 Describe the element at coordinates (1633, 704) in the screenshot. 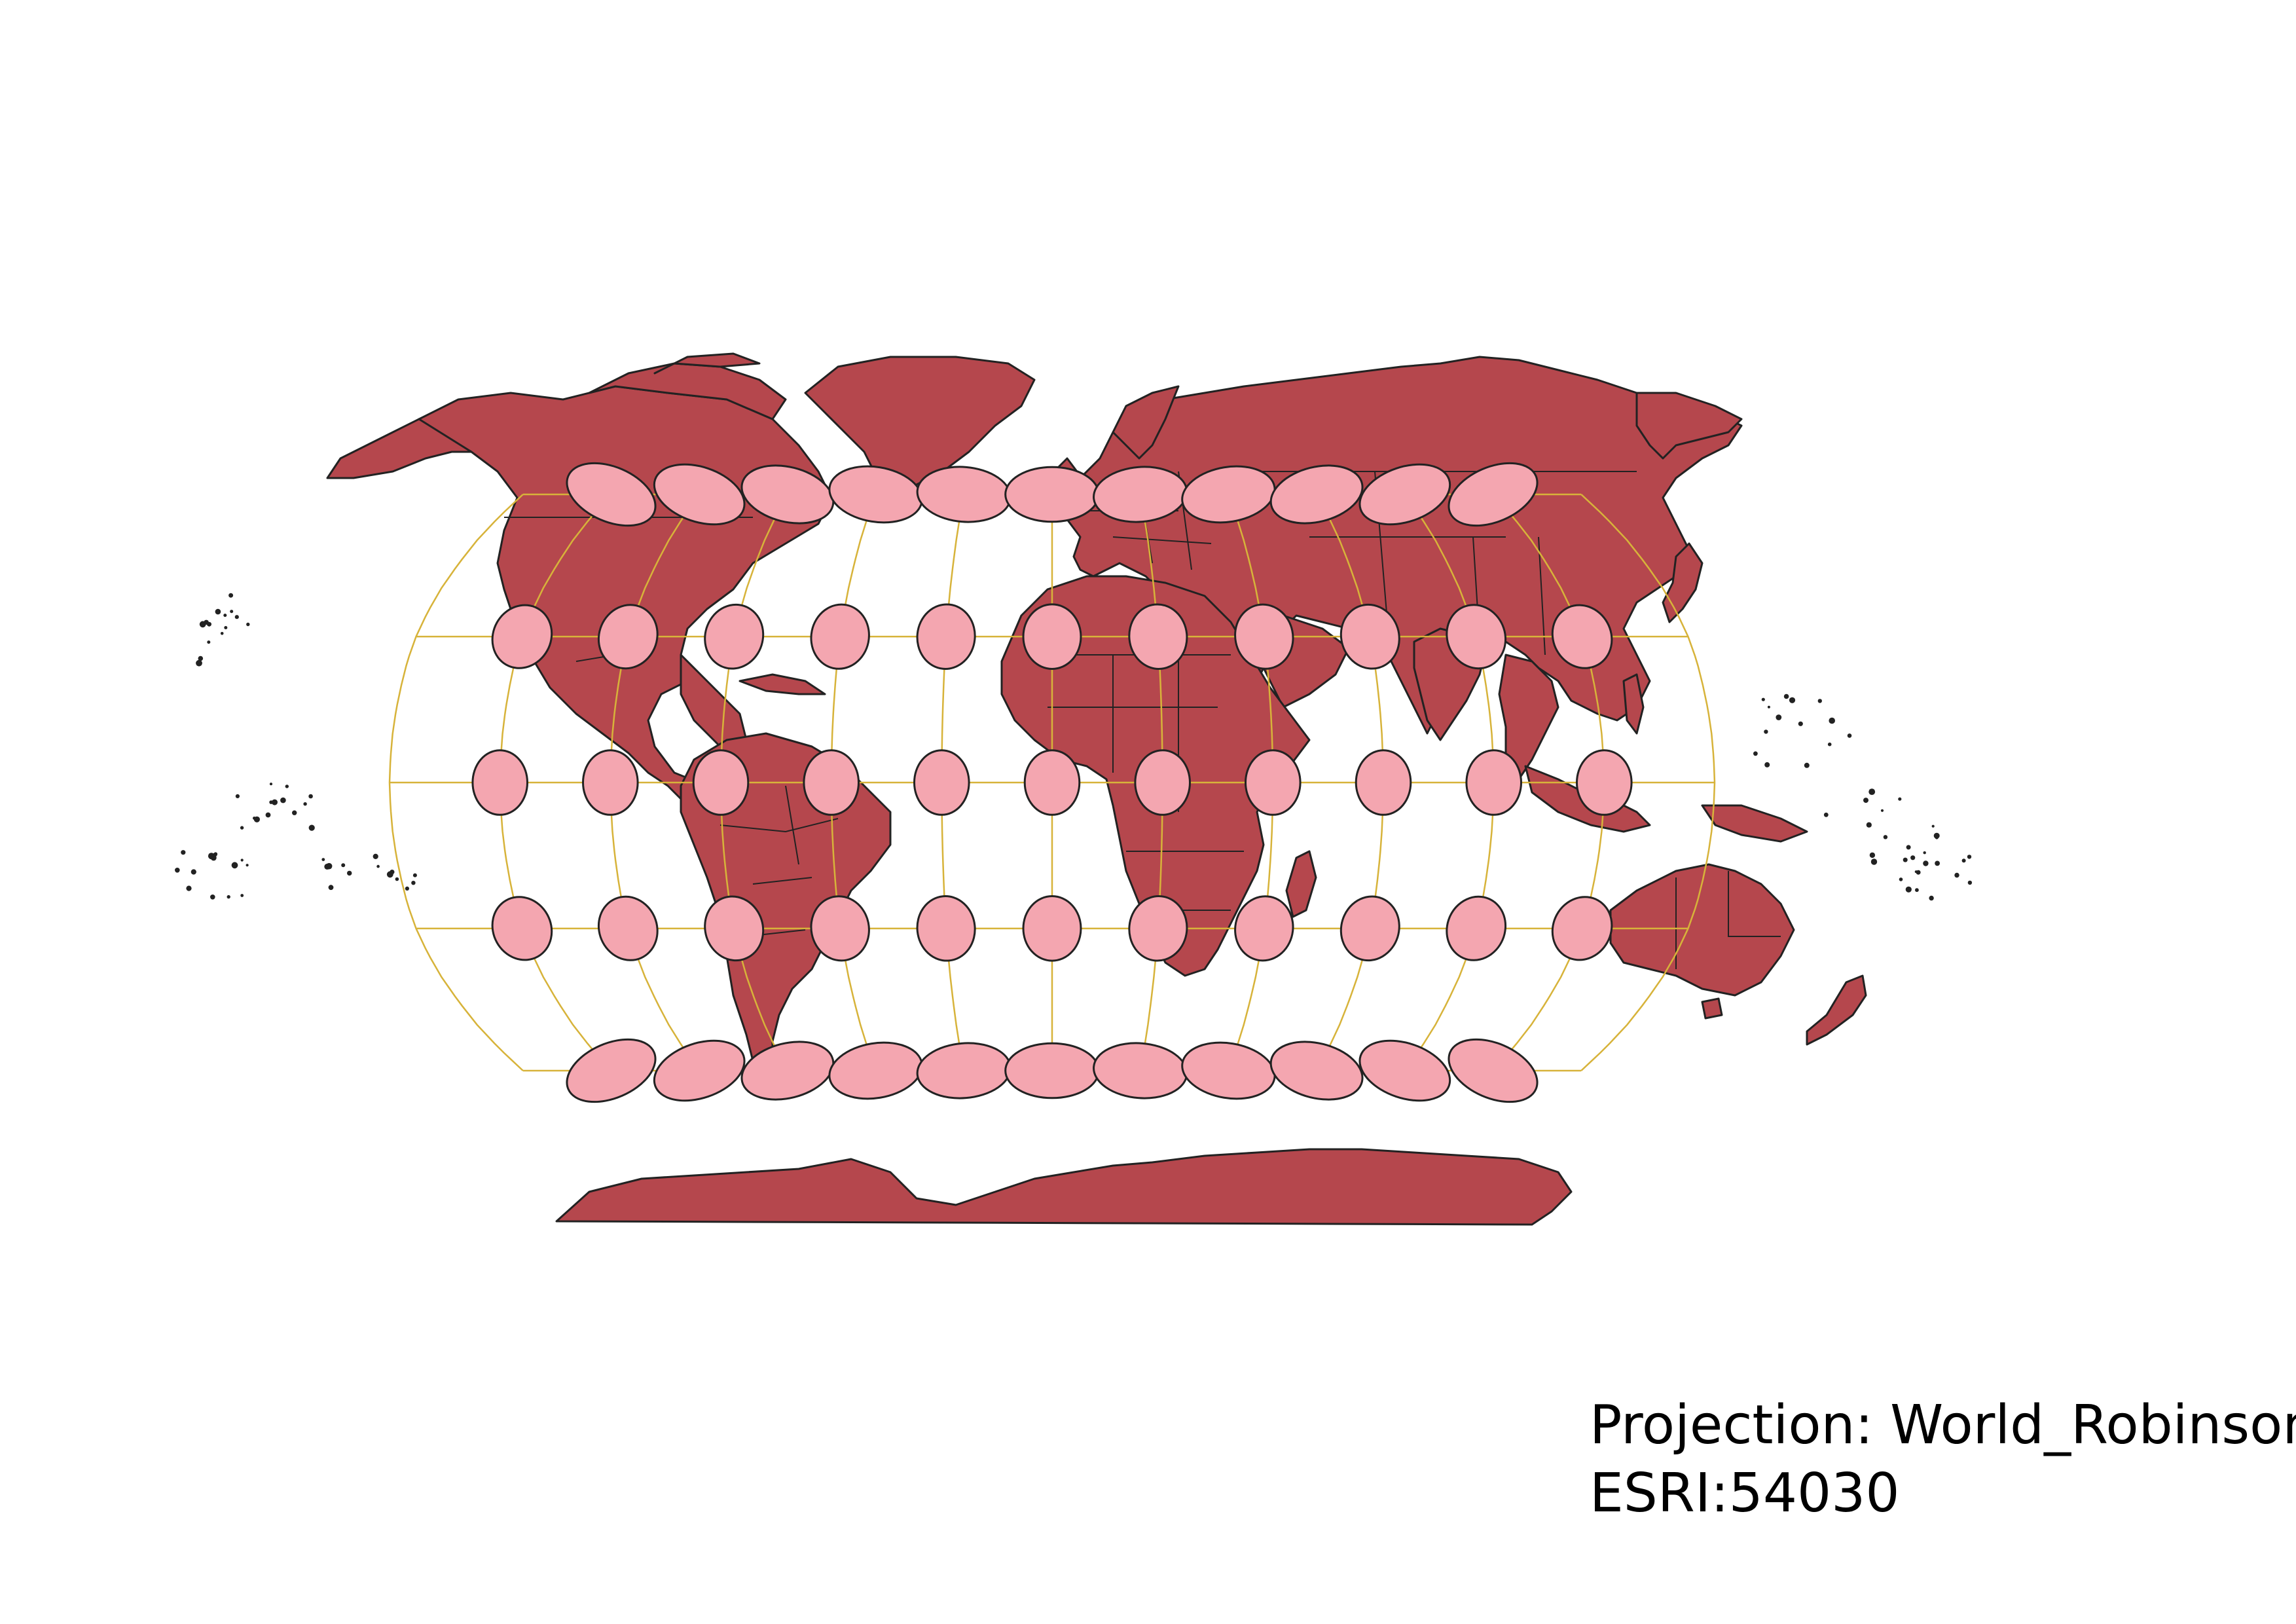

I see `landmass-philippines` at that location.